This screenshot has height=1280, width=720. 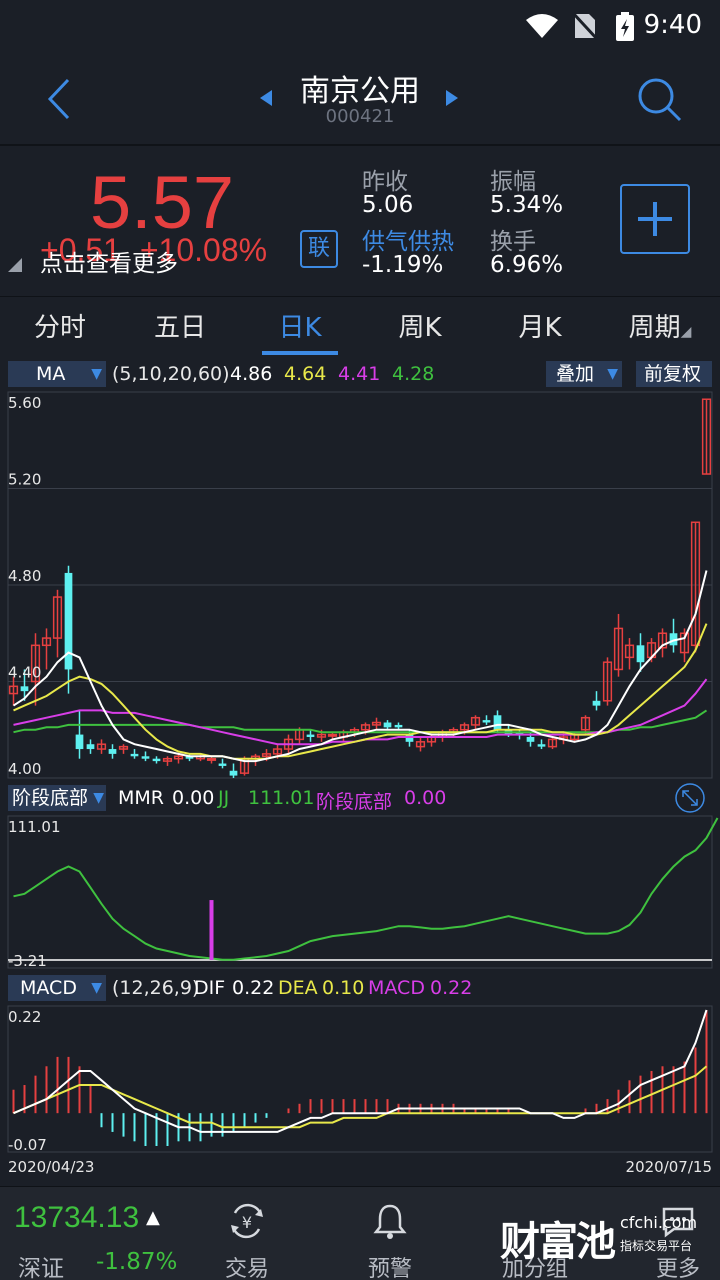 What do you see at coordinates (300, 328) in the screenshot?
I see `tab-daily-k: 日K` at bounding box center [300, 328].